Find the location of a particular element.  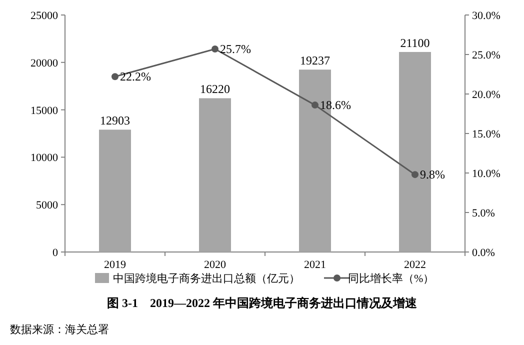

data-label: 16220 is located at coordinates (215, 89).